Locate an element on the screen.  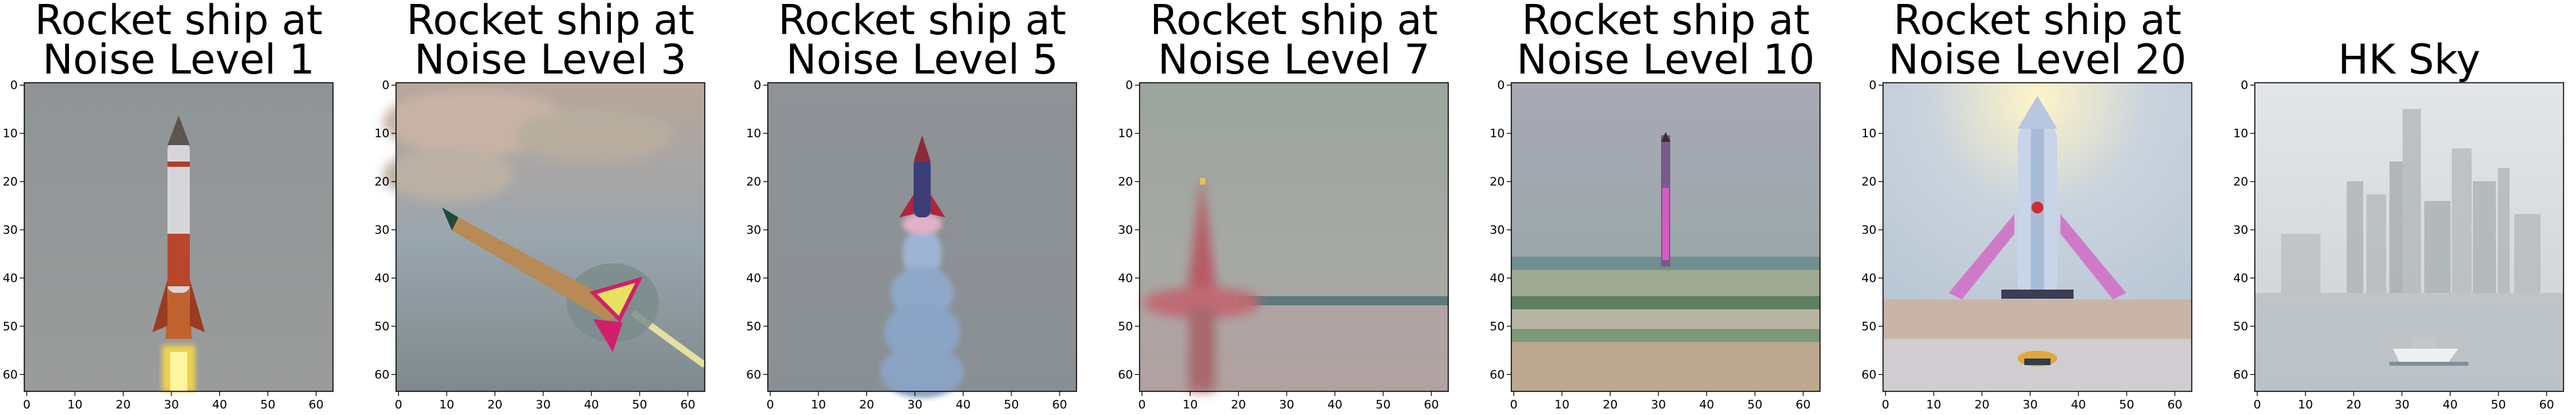
panel-title-line2: Noise Level 20 is located at coordinates (2037, 59).